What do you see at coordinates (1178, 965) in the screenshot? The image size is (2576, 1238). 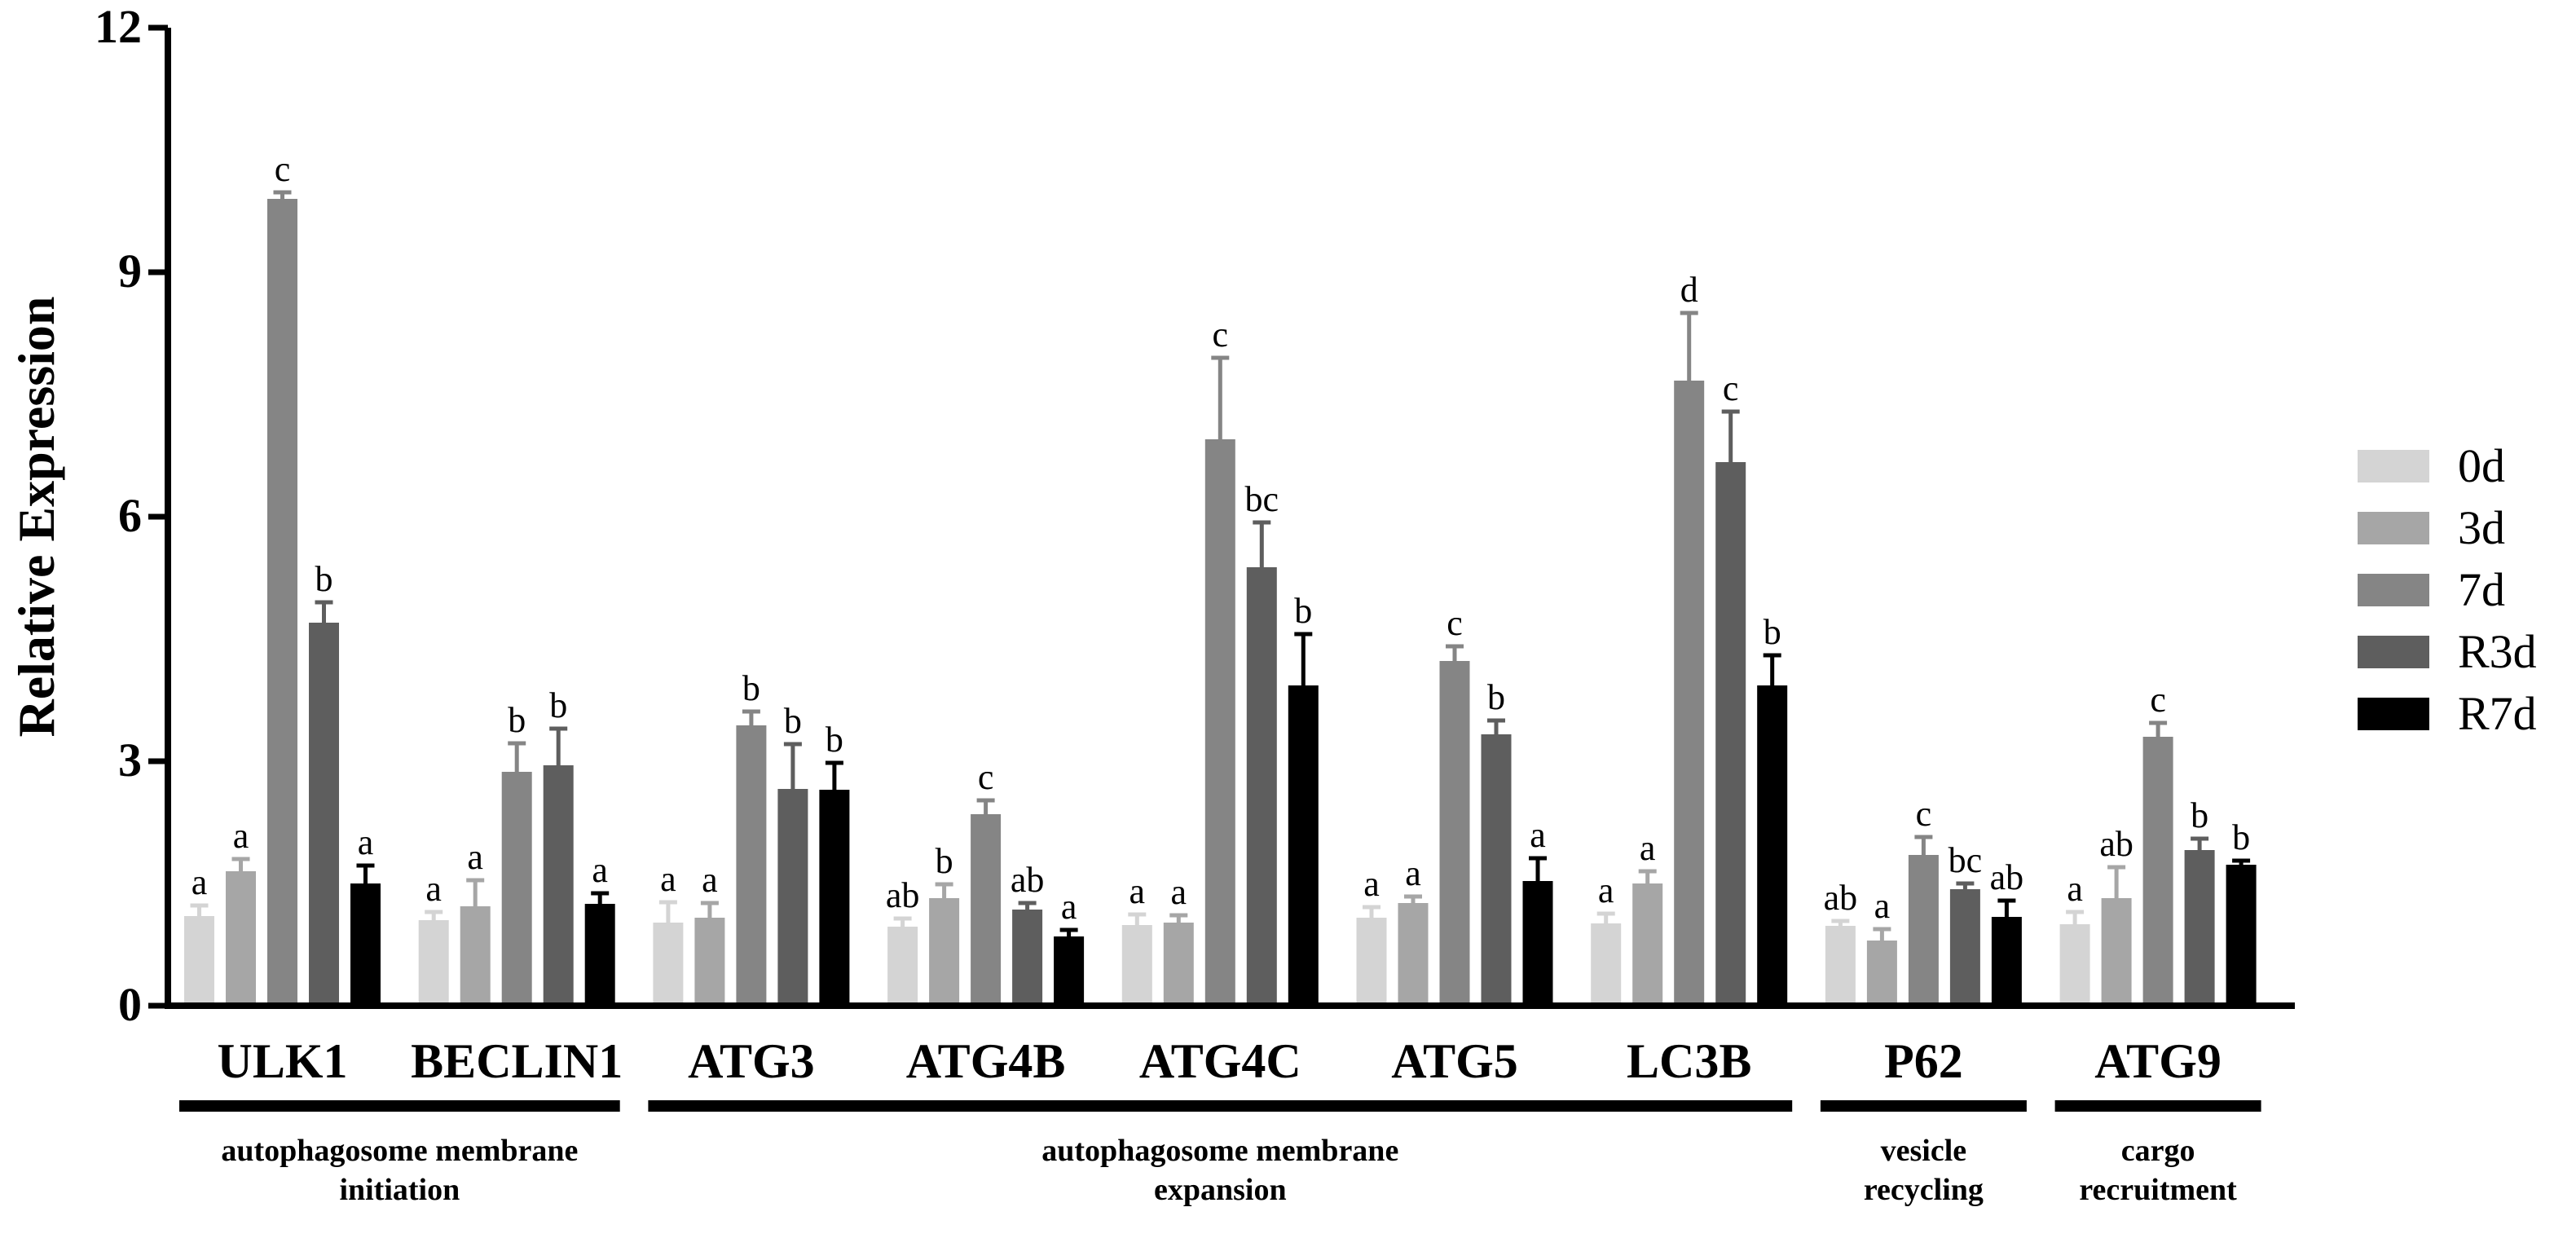 I see `bar-atg4c-3d` at bounding box center [1178, 965].